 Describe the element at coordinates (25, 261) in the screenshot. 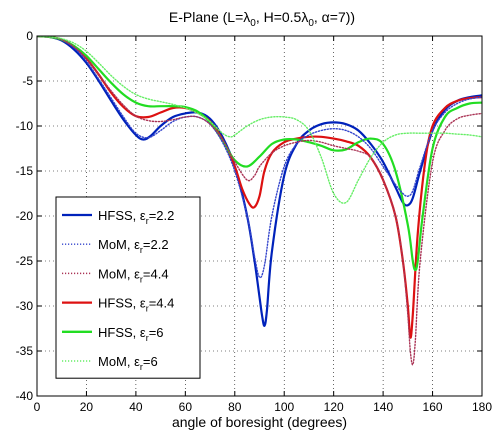

I see `y-tick-label: -25` at that location.